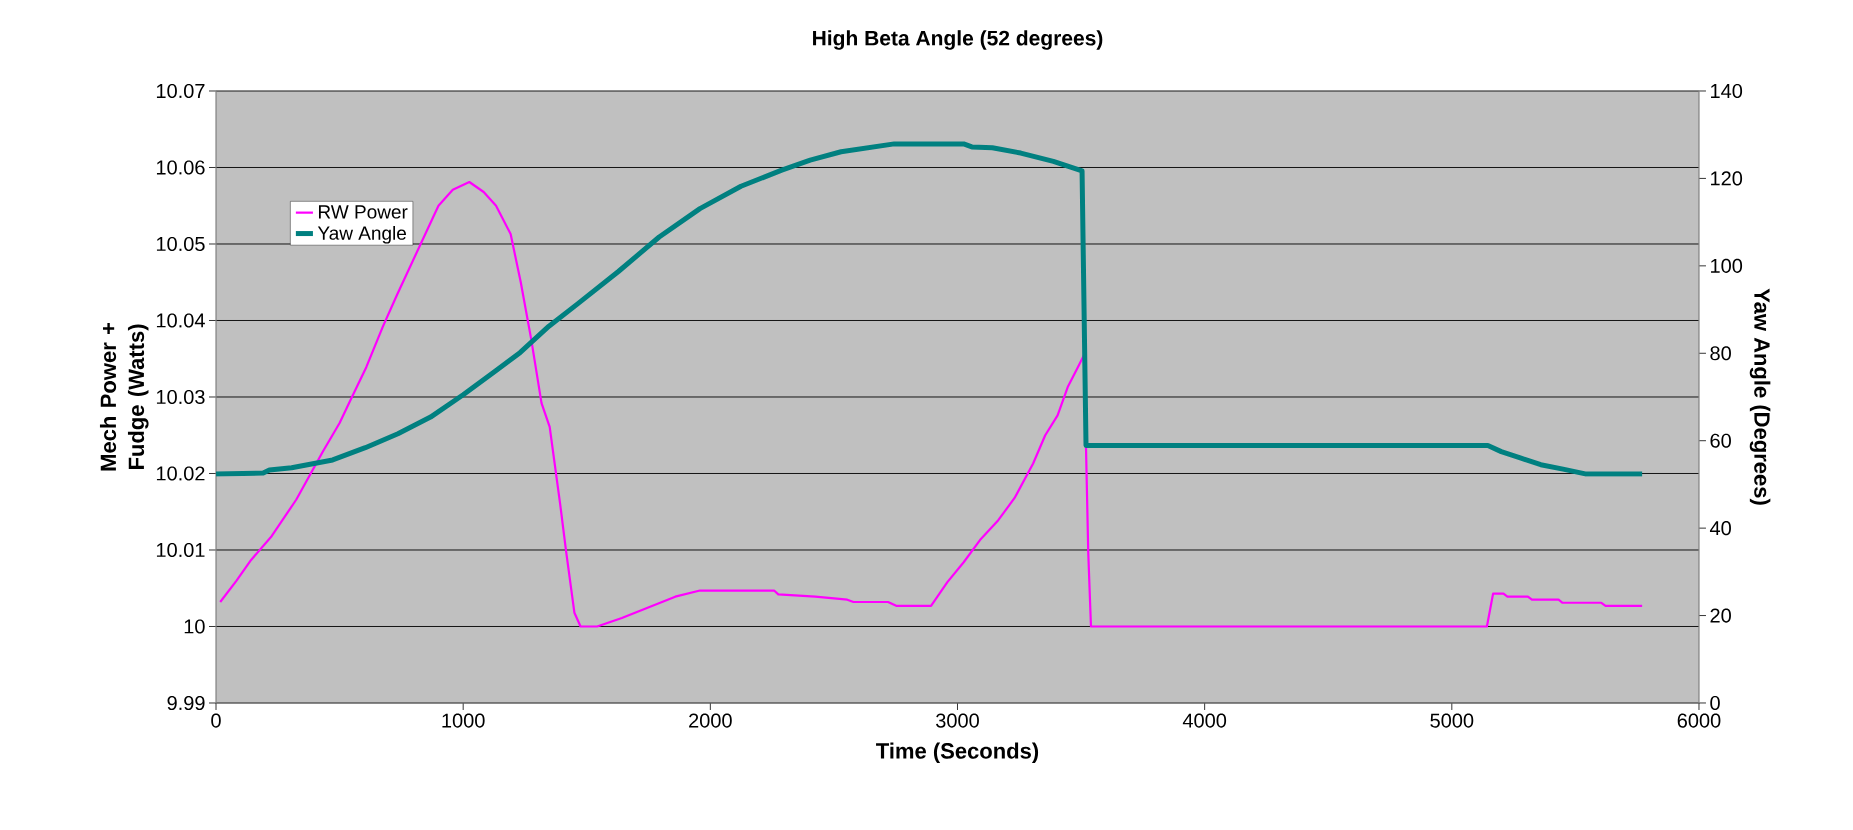 The image size is (1853, 830). What do you see at coordinates (180, 397) in the screenshot?
I see `y-tick-label: 10.03` at bounding box center [180, 397].